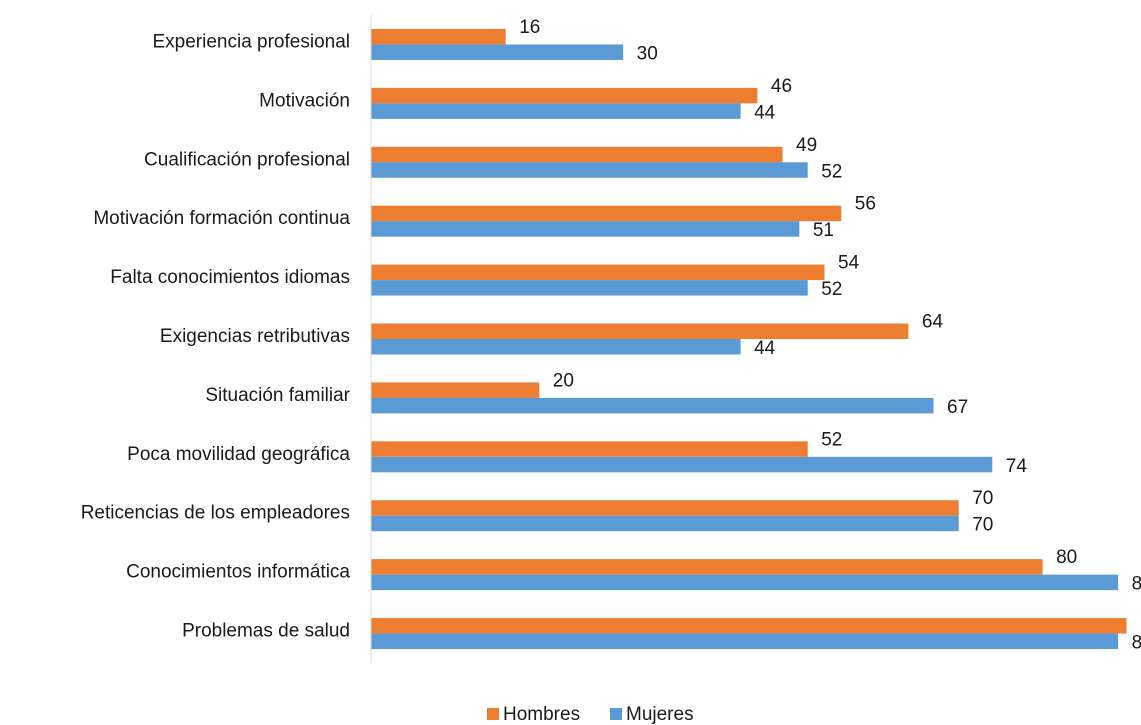  Describe the element at coordinates (541, 714) in the screenshot. I see `legend-label: Hombres` at that location.